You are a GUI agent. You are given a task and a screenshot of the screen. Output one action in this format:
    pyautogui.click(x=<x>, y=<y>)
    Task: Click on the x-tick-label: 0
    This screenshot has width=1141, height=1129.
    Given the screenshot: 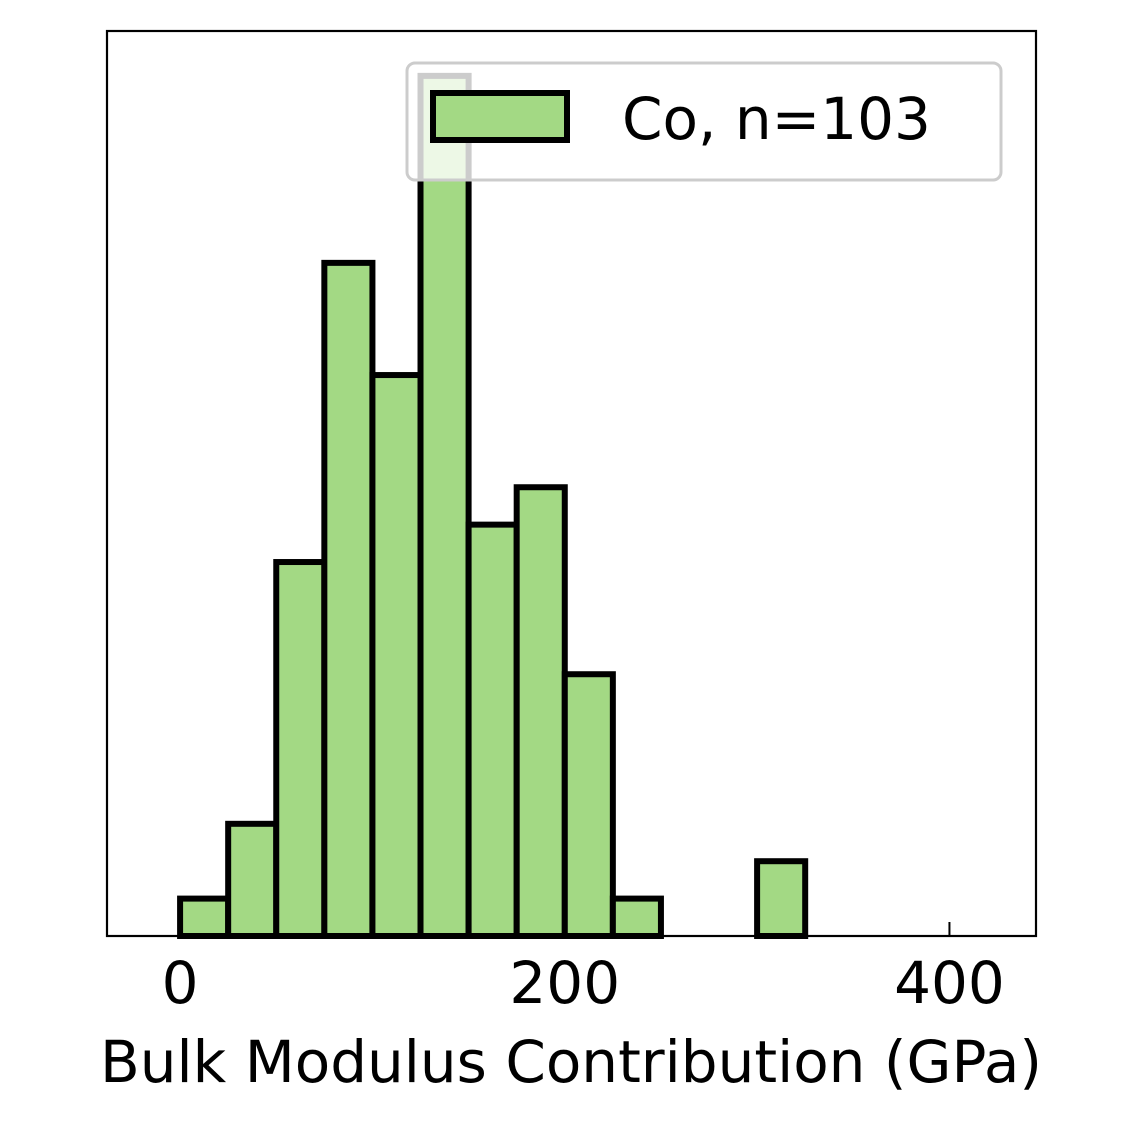 What is the action you would take?
    pyautogui.click(x=180, y=983)
    